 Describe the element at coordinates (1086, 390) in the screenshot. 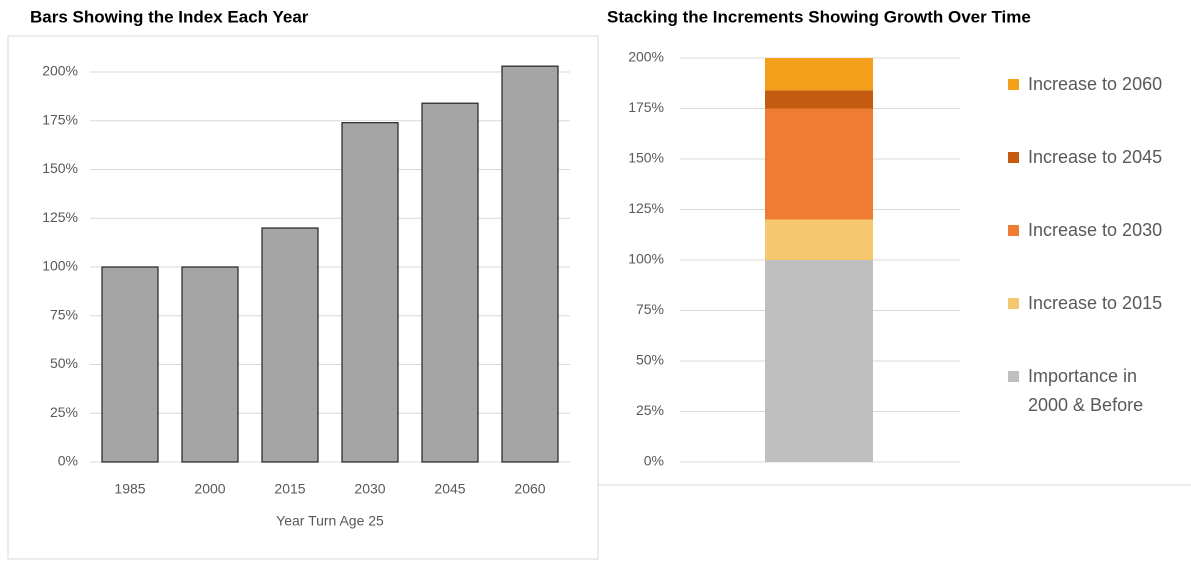

I see `legend-label: Importance in 2000 & Before` at that location.